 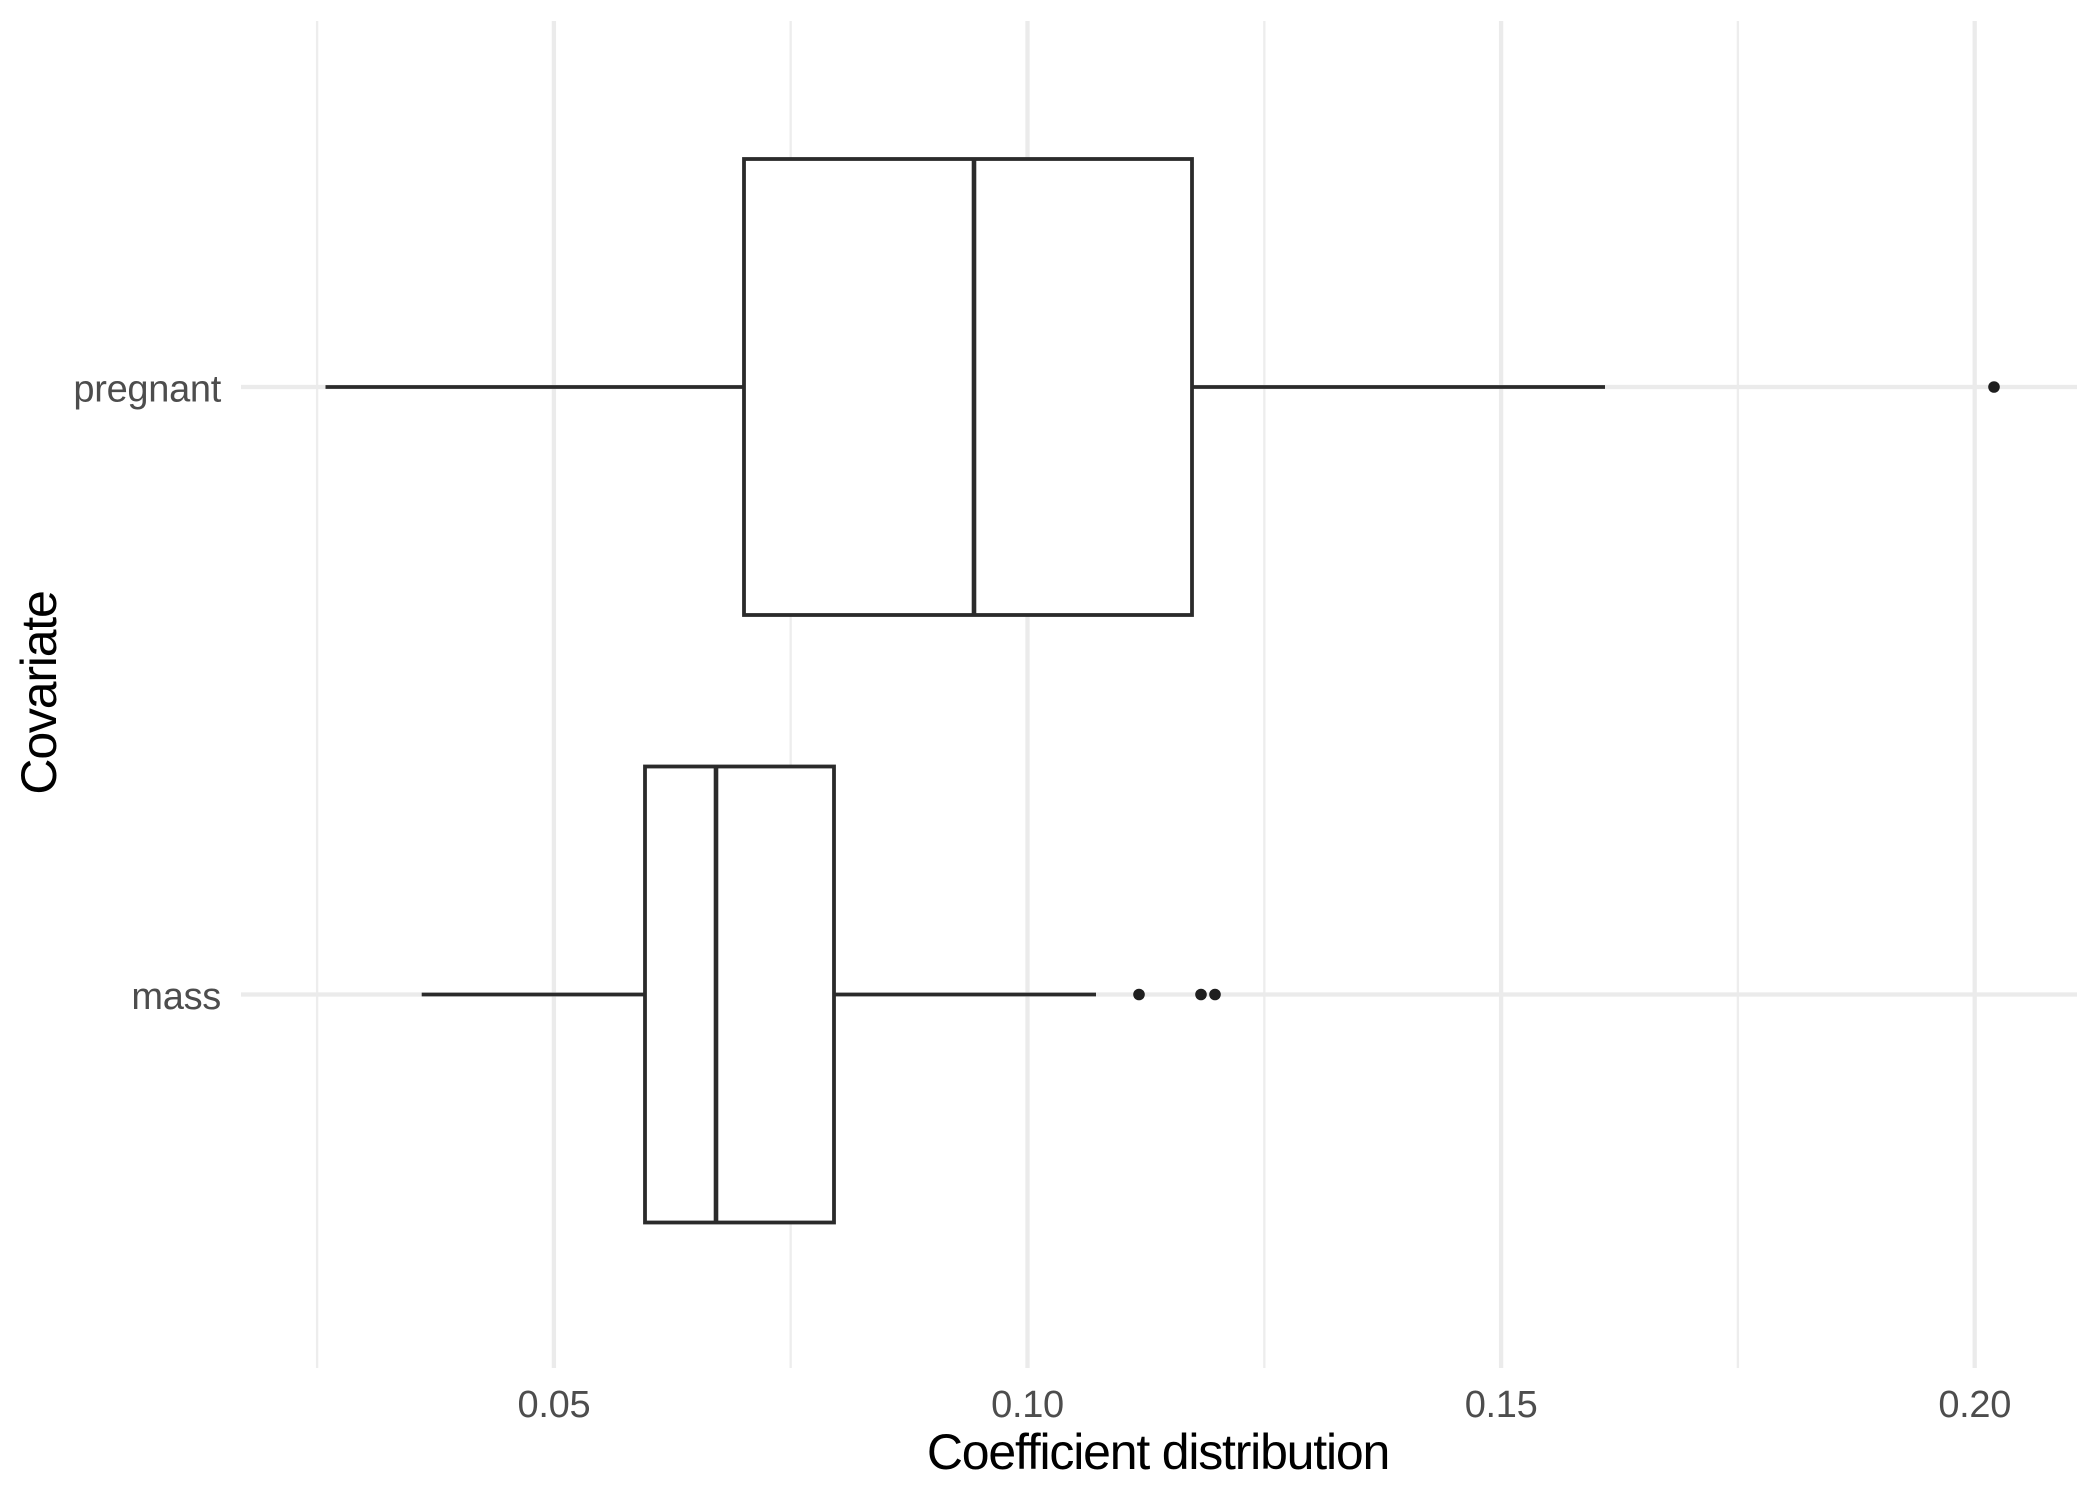 I want to click on svg-text: 0.05, so click(x=554, y=1405).